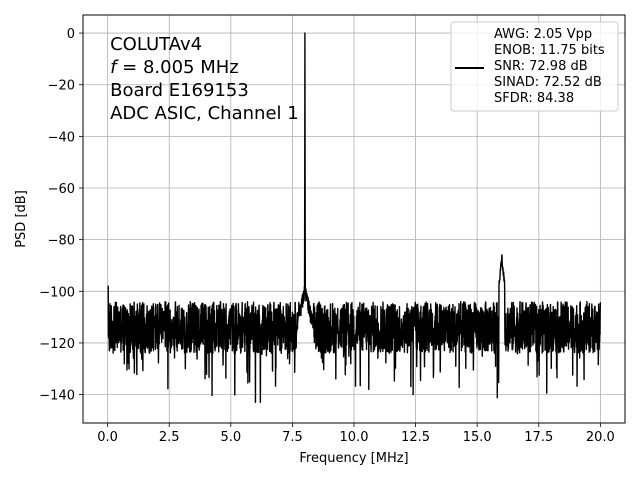  Describe the element at coordinates (538, 437) in the screenshot. I see `x-tick-label: 17.5` at that location.